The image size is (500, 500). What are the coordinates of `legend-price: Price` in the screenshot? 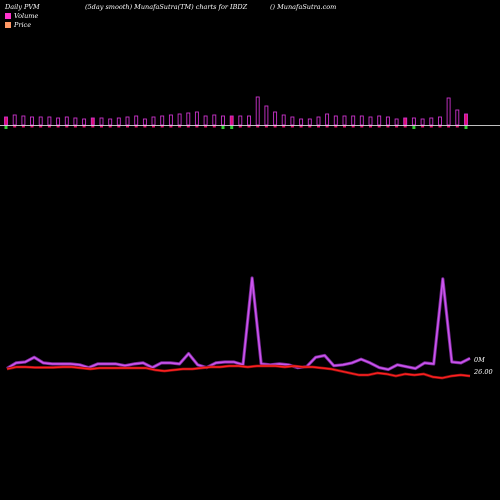 It's located at (18, 25).